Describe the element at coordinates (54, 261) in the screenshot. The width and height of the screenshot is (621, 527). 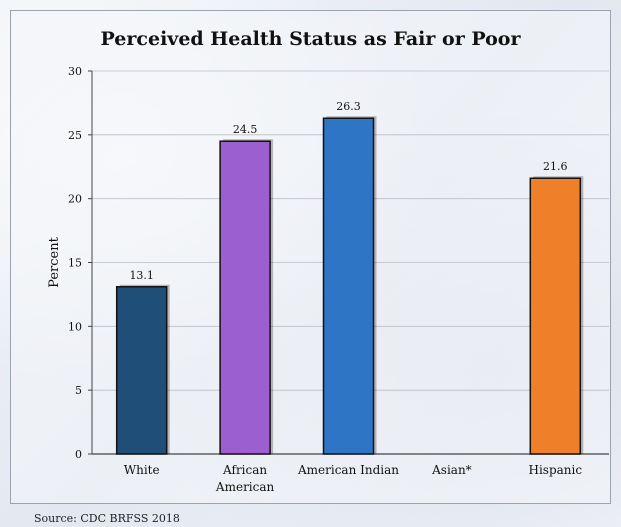
I see `y-axis-label: Percent` at that location.